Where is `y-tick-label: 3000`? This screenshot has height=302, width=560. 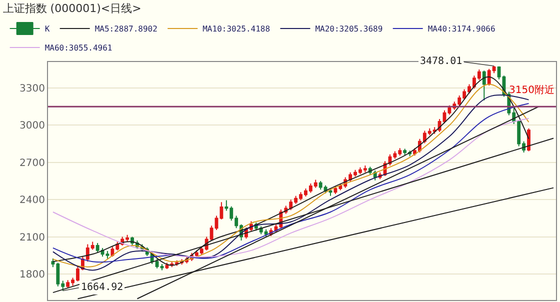 y-tick-label: 3000 is located at coordinates (32, 126).